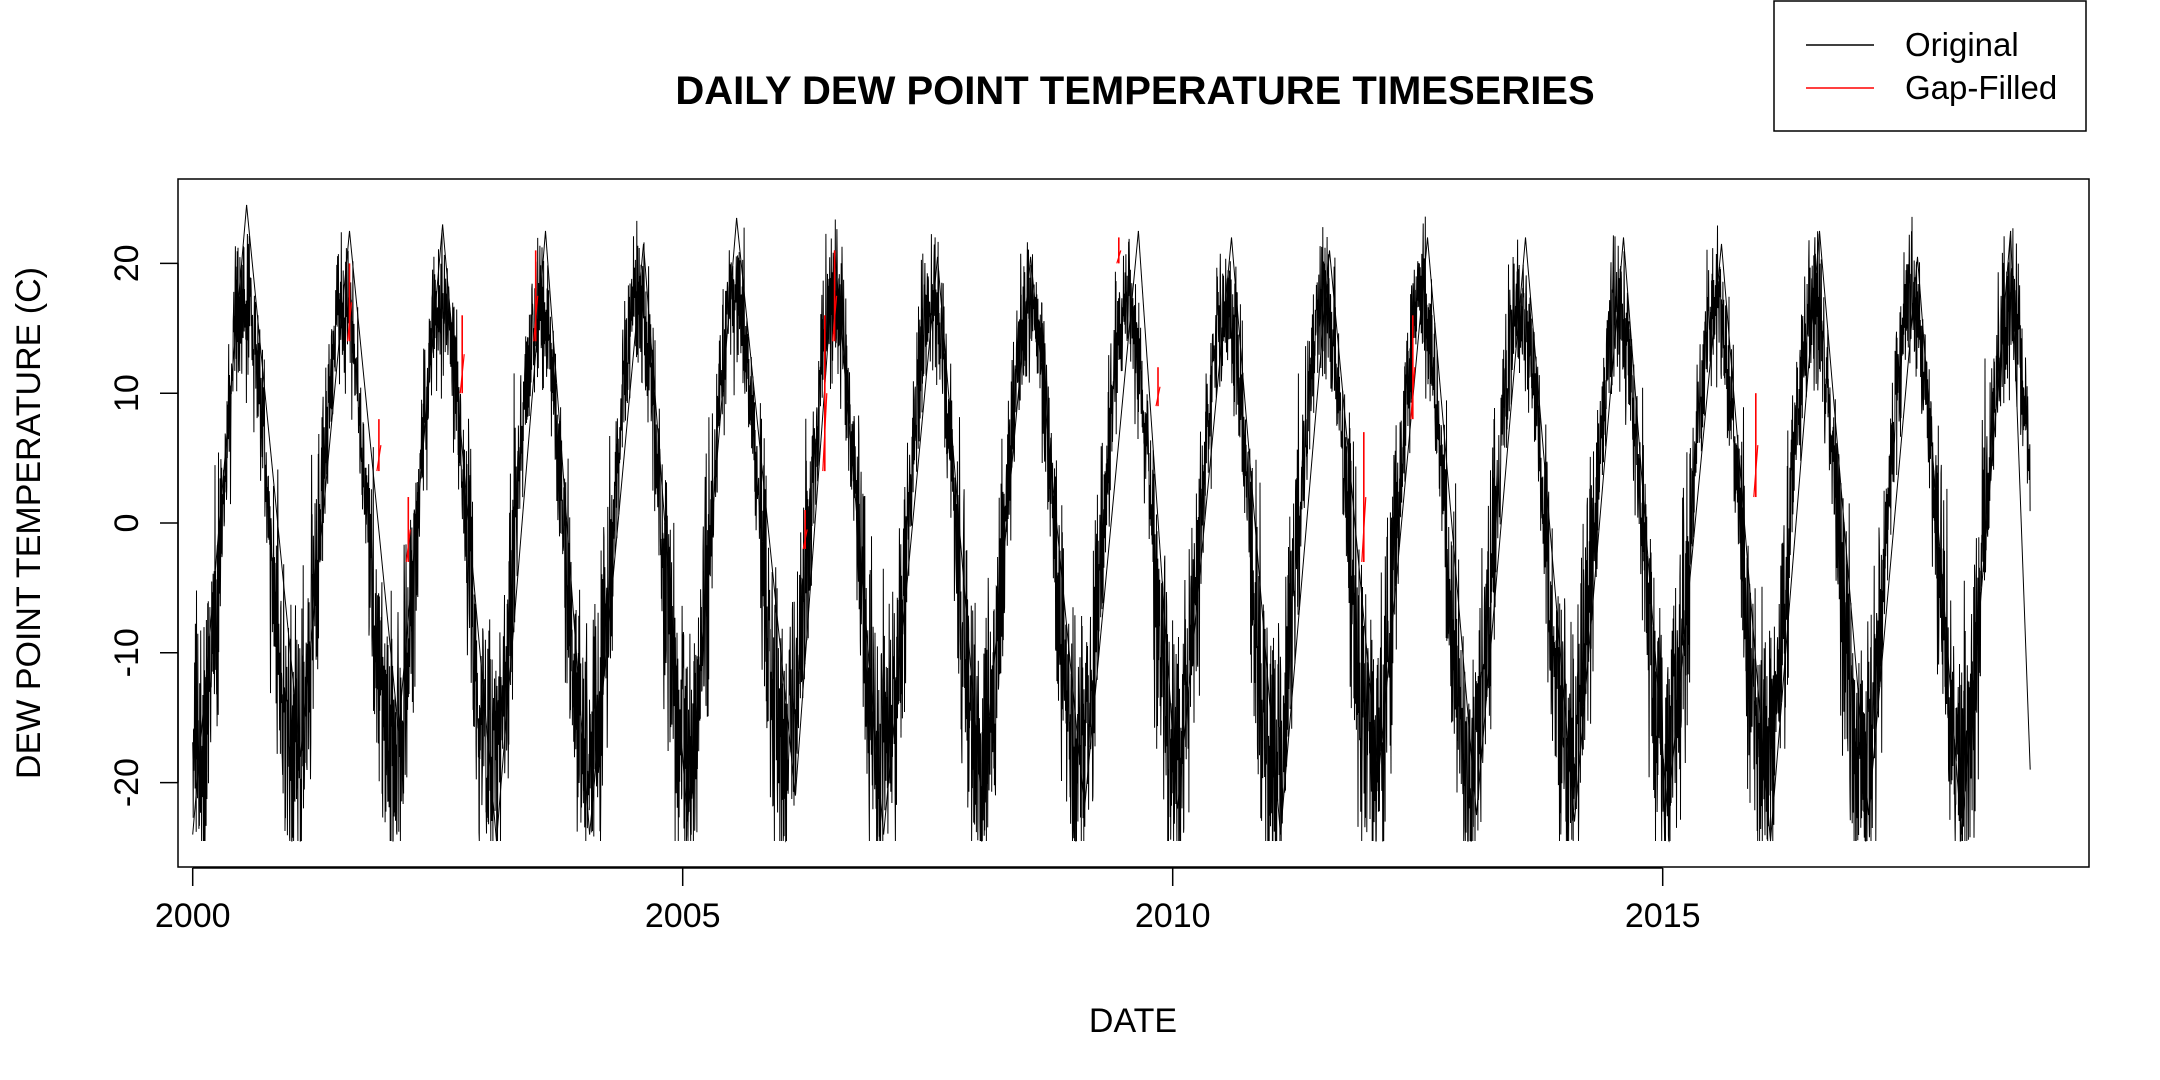 Image resolution: width=2160 pixels, height=1080 pixels. Describe the element at coordinates (1173, 916) in the screenshot. I see `x-tick-label: 2010` at that location.